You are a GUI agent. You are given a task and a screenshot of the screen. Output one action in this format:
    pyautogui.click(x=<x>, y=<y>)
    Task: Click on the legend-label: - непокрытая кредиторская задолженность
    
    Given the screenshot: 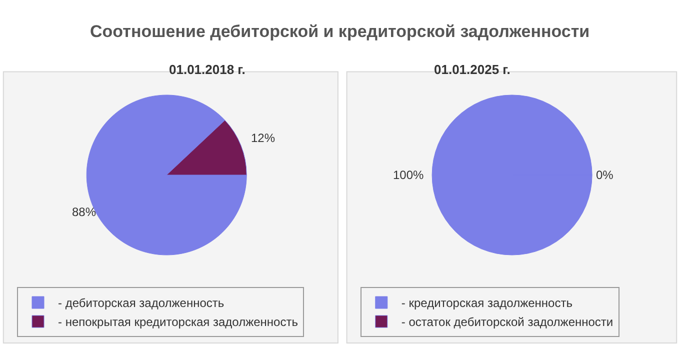 What is the action you would take?
    pyautogui.click(x=178, y=322)
    